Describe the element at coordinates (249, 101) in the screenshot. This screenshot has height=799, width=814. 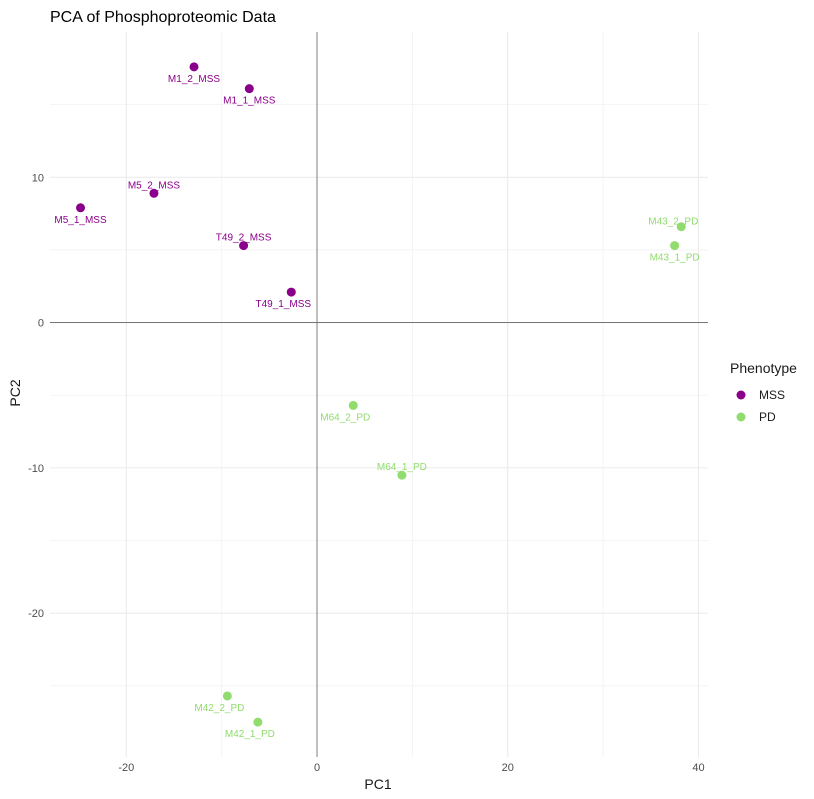
I see `point-label: M1_1_MSS` at that location.